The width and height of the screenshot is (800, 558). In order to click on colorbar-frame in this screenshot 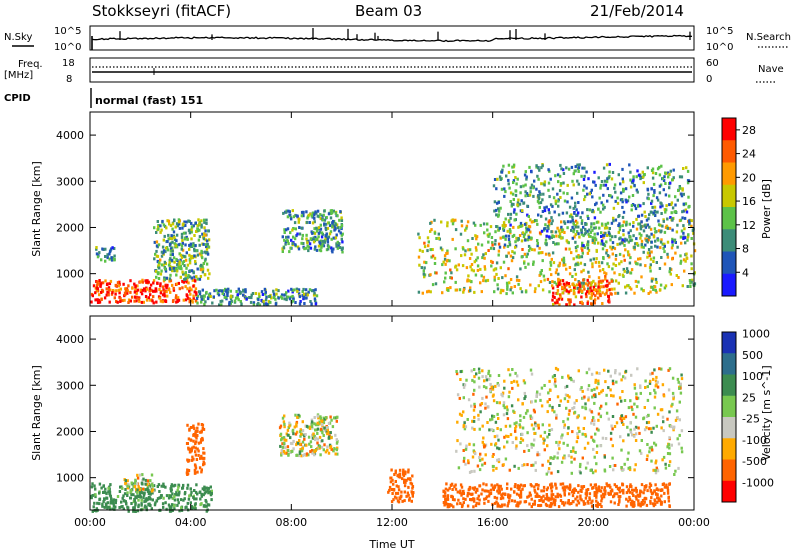, I will do `click(729, 207)`.